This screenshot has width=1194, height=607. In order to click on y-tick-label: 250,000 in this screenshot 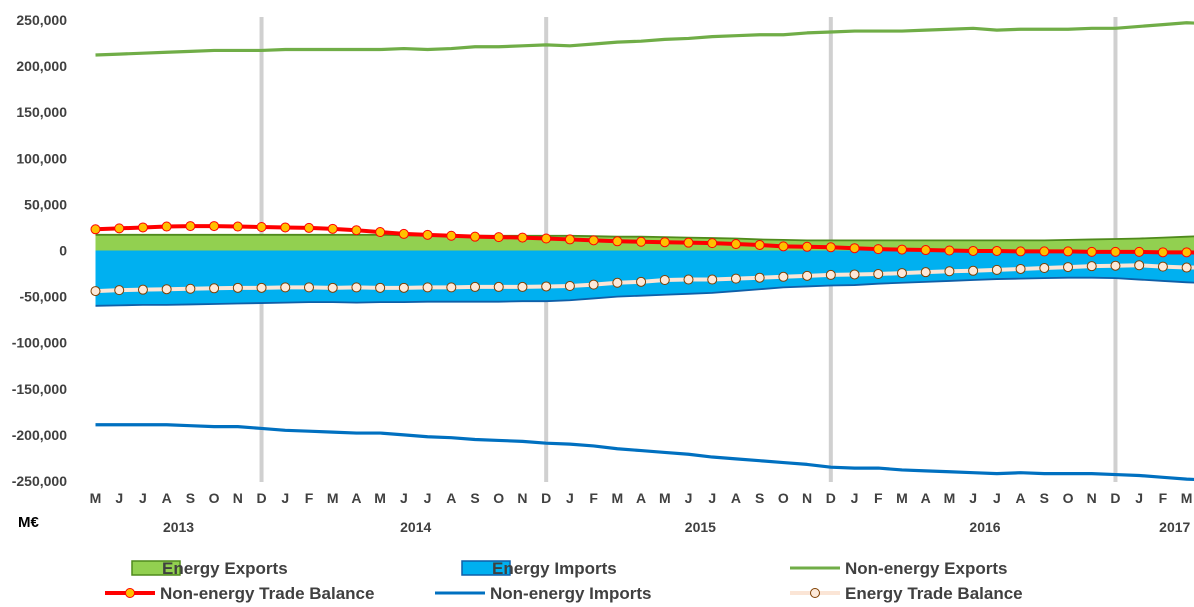, I will do `click(41, 20)`.